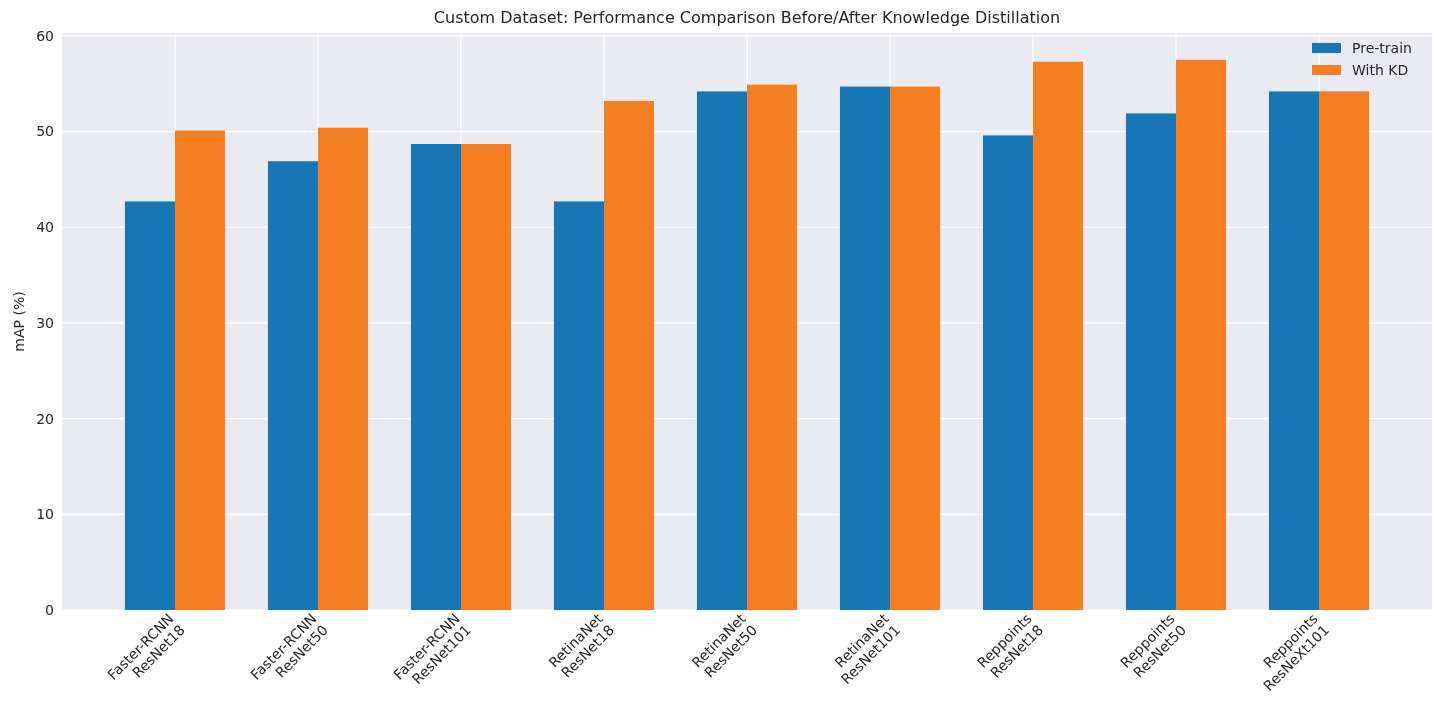 This screenshot has width=1434, height=702. Describe the element at coordinates (1380, 69) in the screenshot. I see `legend-label: With KD` at that location.